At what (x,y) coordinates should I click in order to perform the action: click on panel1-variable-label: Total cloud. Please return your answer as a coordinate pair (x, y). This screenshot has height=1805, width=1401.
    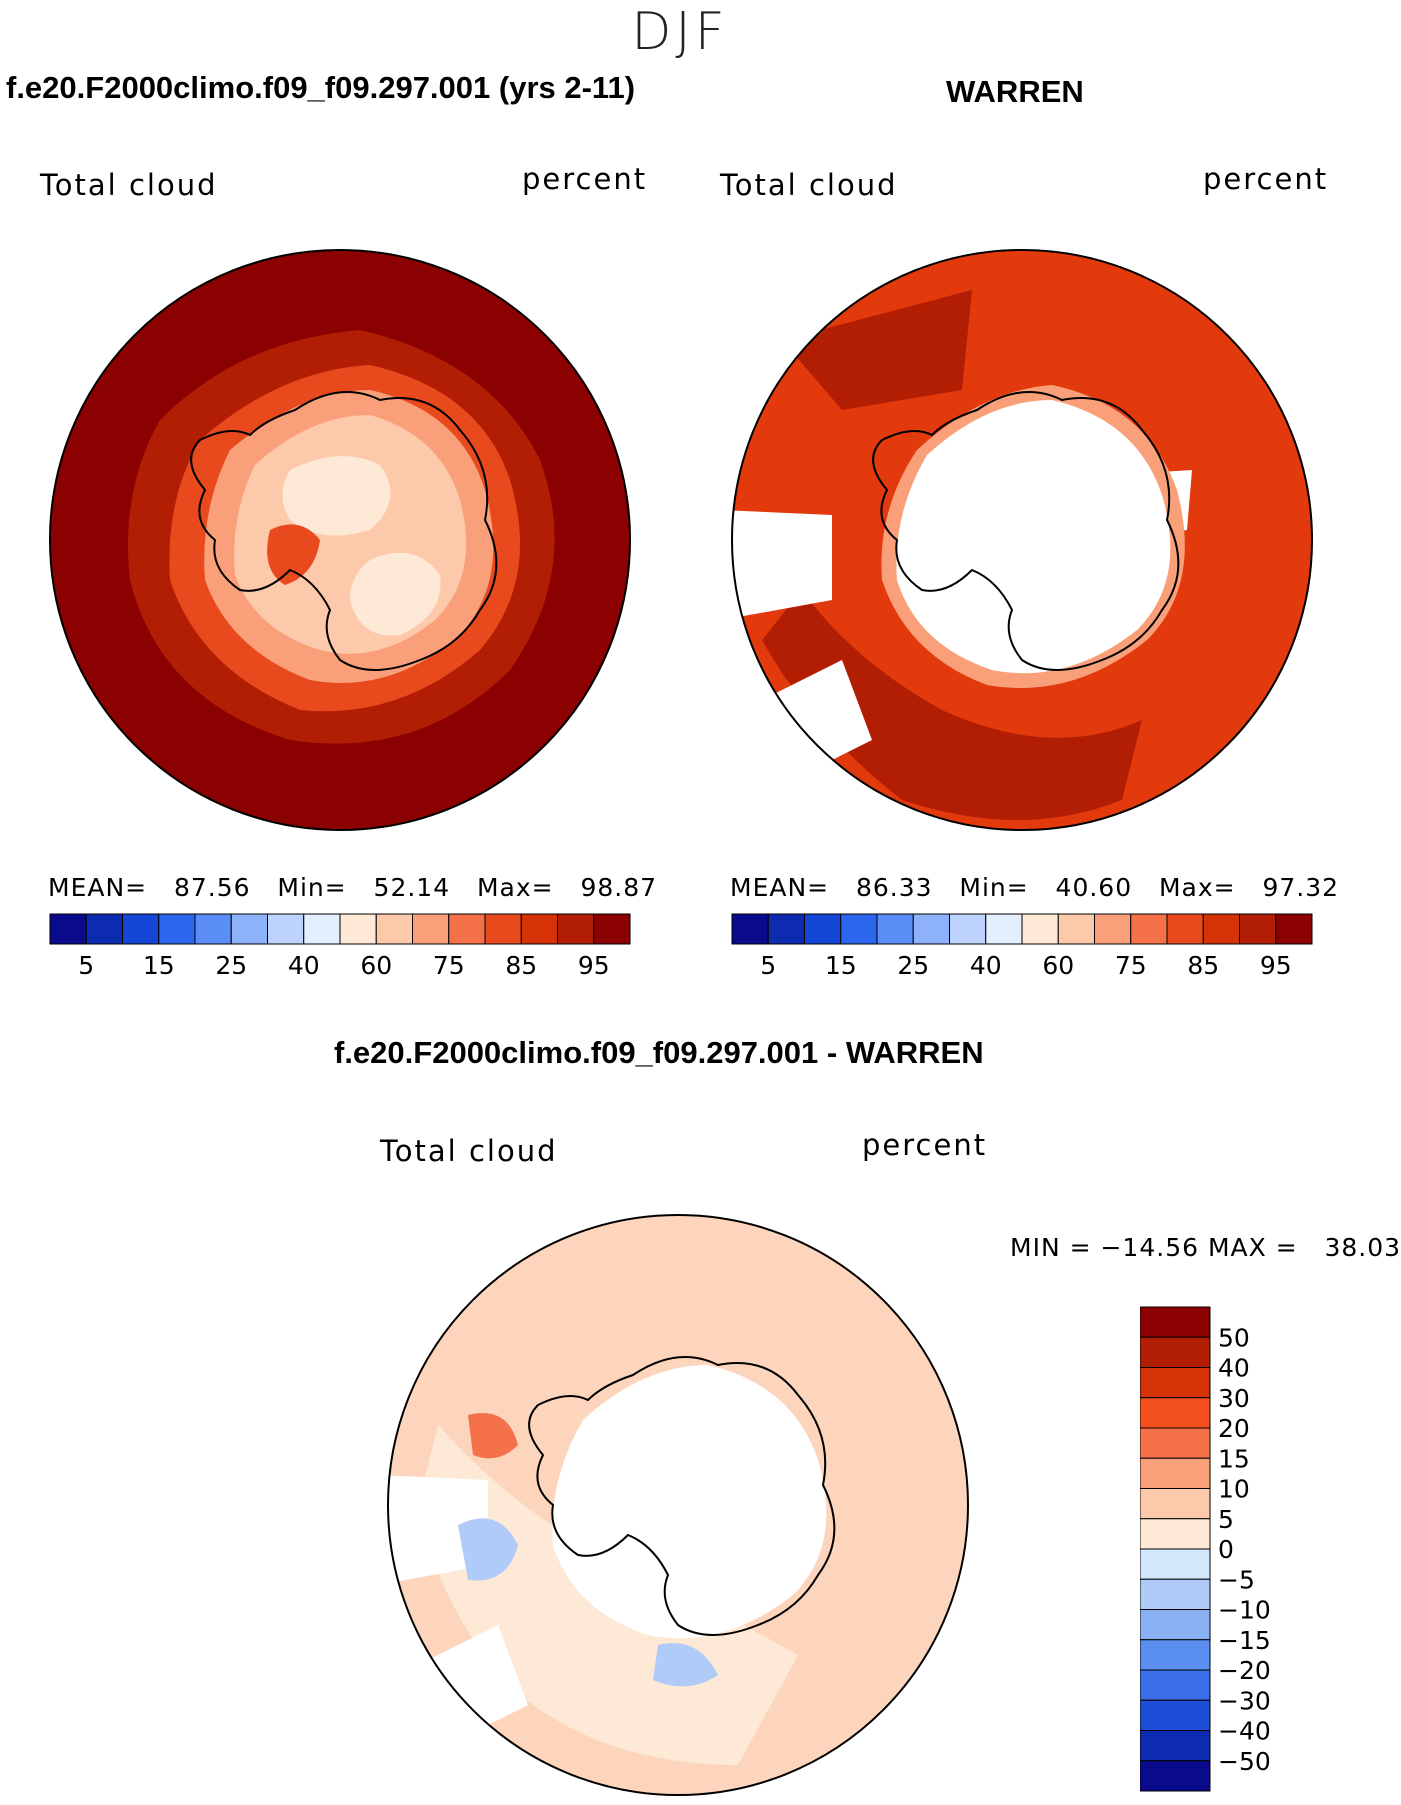
    Looking at the image, I should click on (129, 185).